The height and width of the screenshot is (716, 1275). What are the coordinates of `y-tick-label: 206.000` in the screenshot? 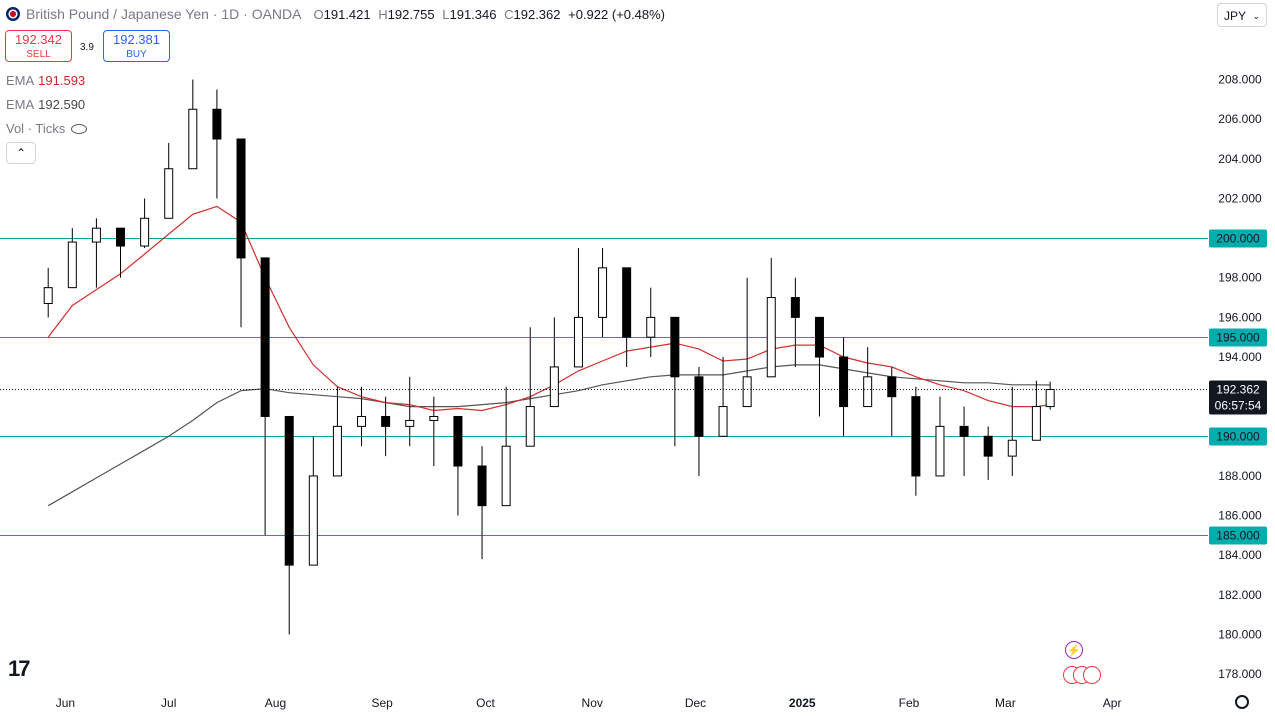 It's located at (1240, 119).